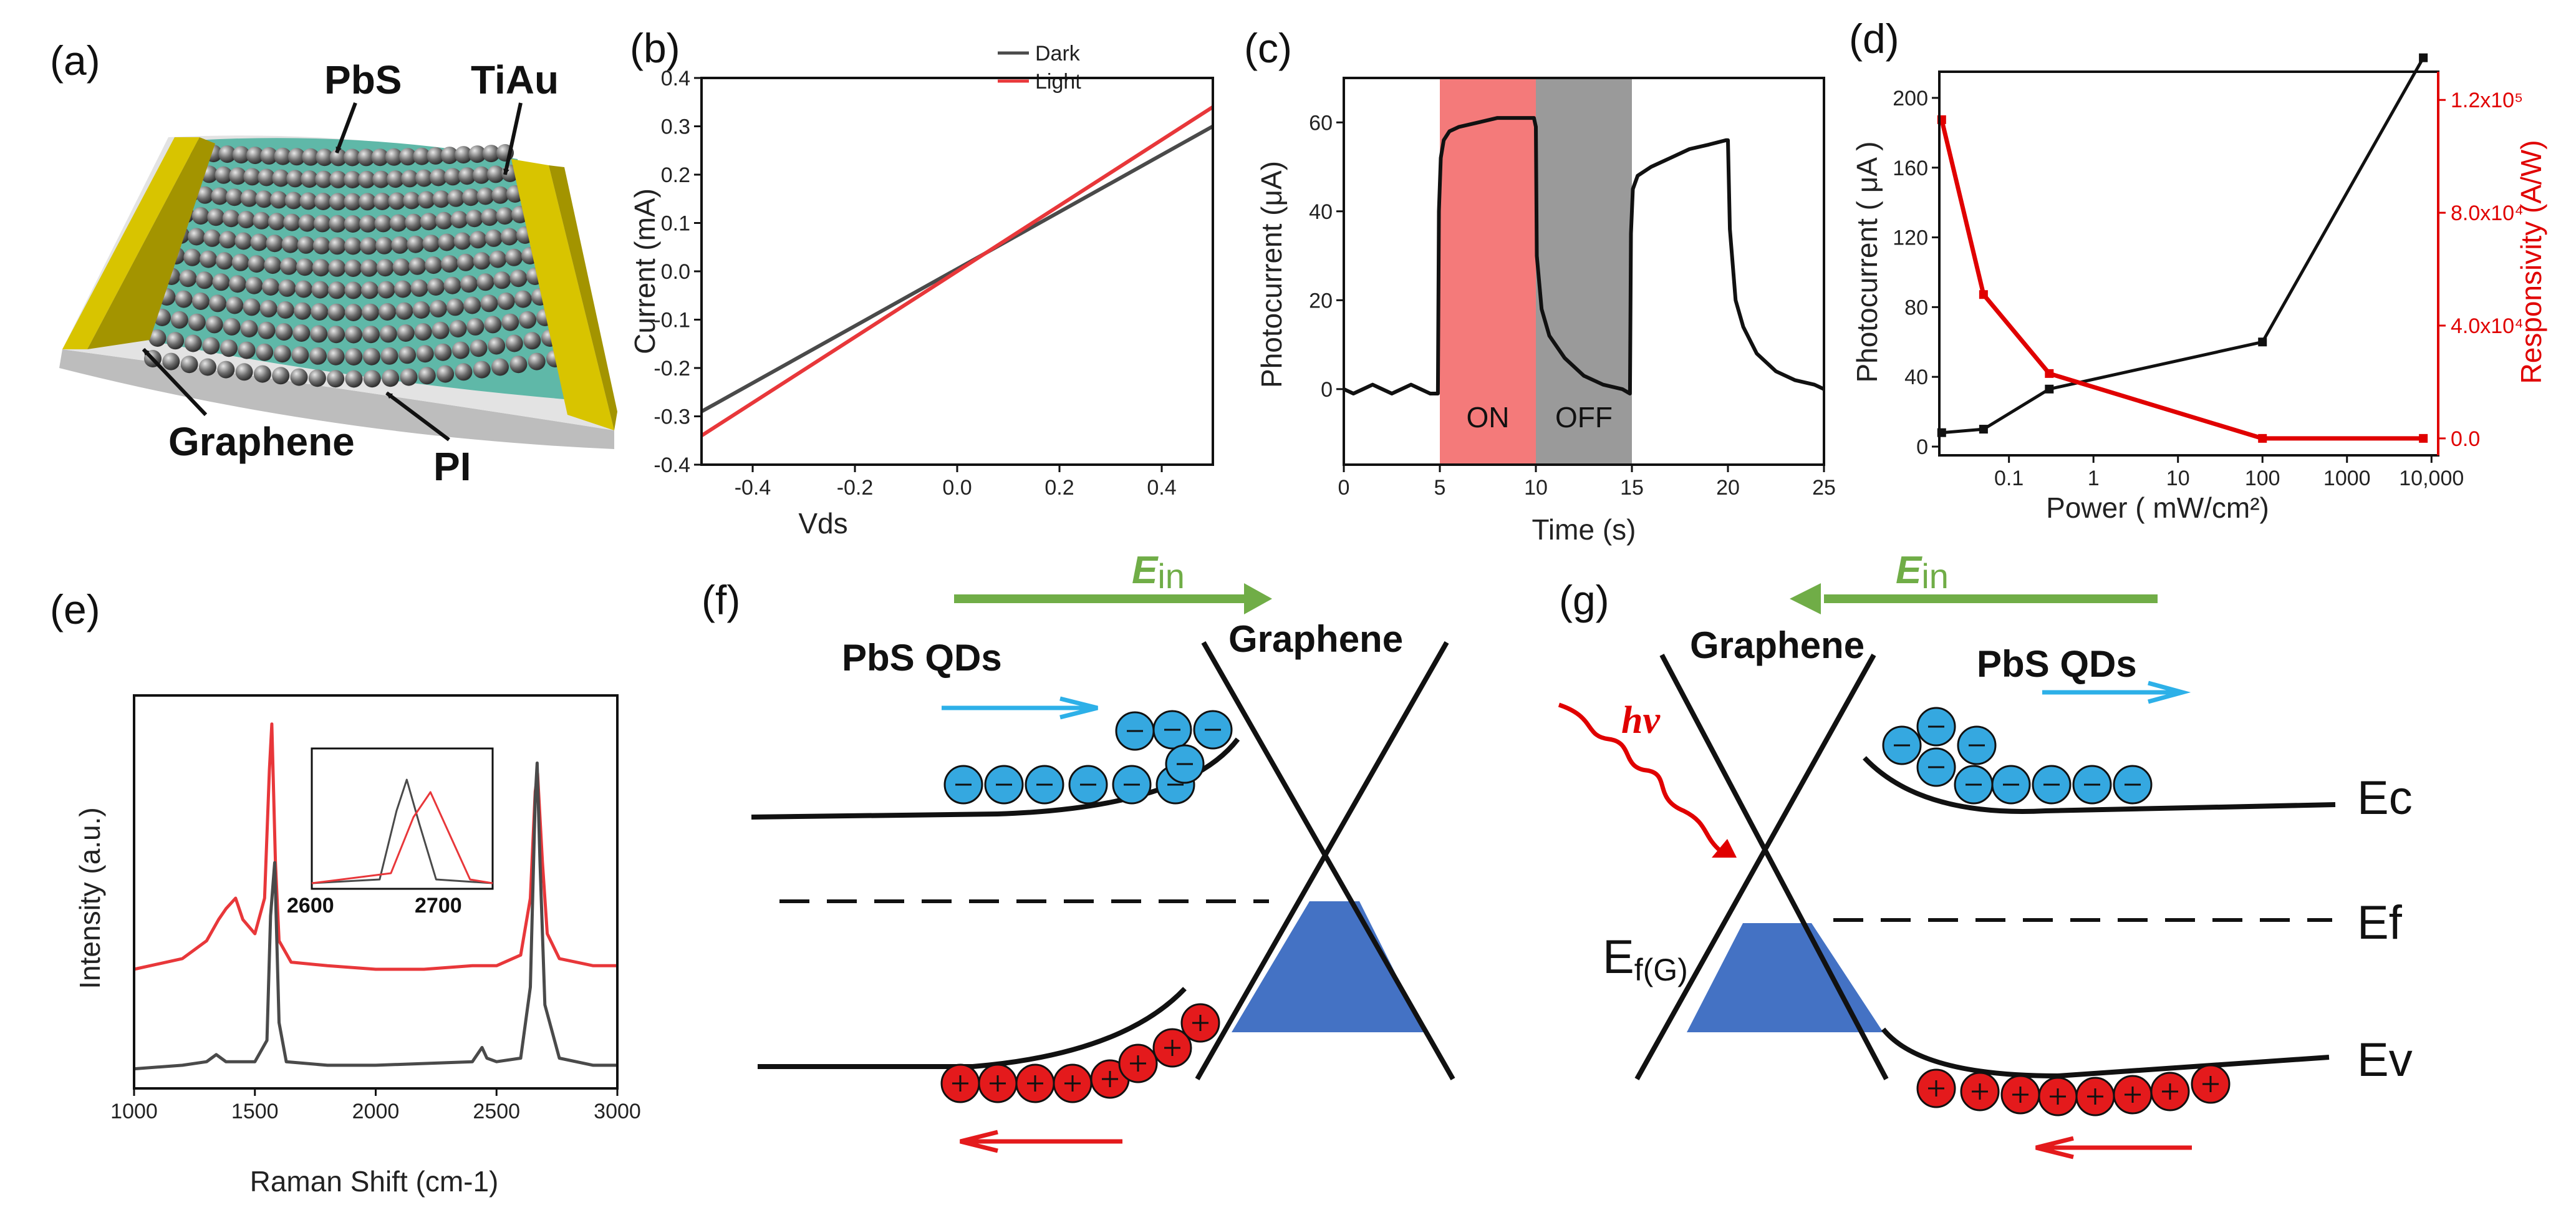  Describe the element at coordinates (1488, 417) in the screenshot. I see `region-label-on: ON` at that location.